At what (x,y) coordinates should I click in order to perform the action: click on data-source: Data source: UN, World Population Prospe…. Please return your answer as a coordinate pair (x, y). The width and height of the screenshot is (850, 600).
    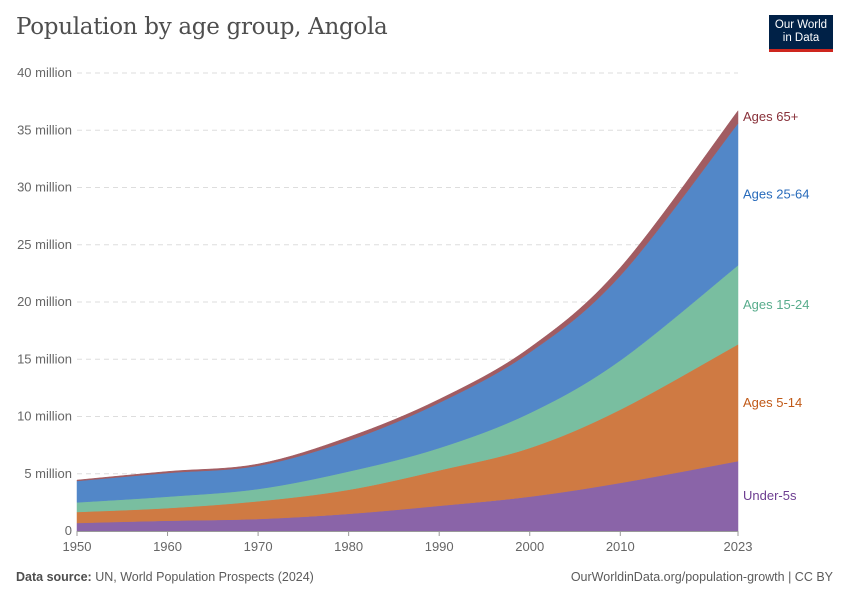
    Looking at the image, I should click on (165, 577).